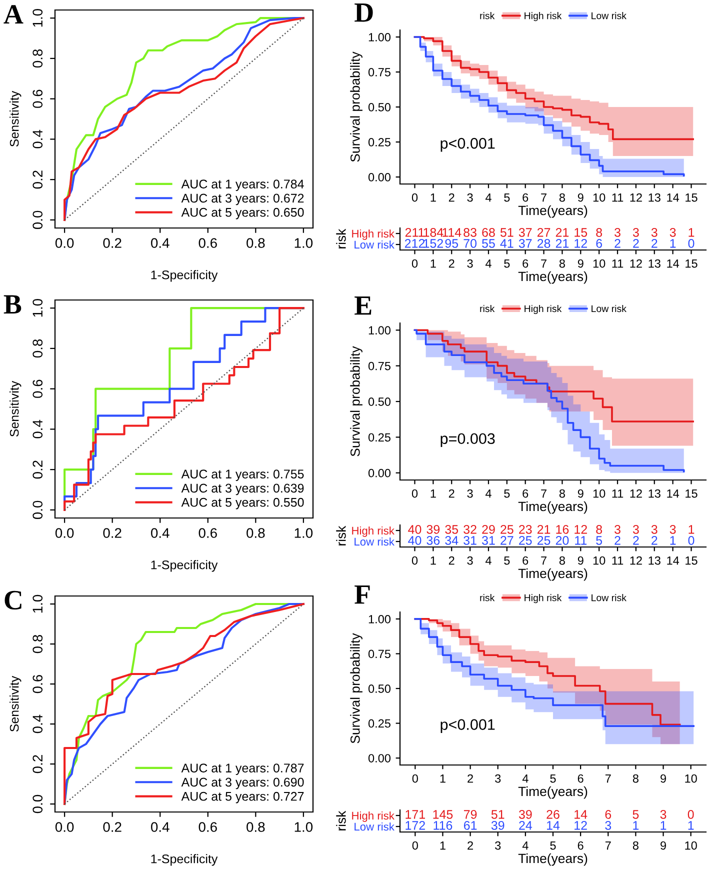 Image resolution: width=708 pixels, height=875 pixels. Describe the element at coordinates (673, 540) in the screenshot. I see `data-label: 1` at that location.